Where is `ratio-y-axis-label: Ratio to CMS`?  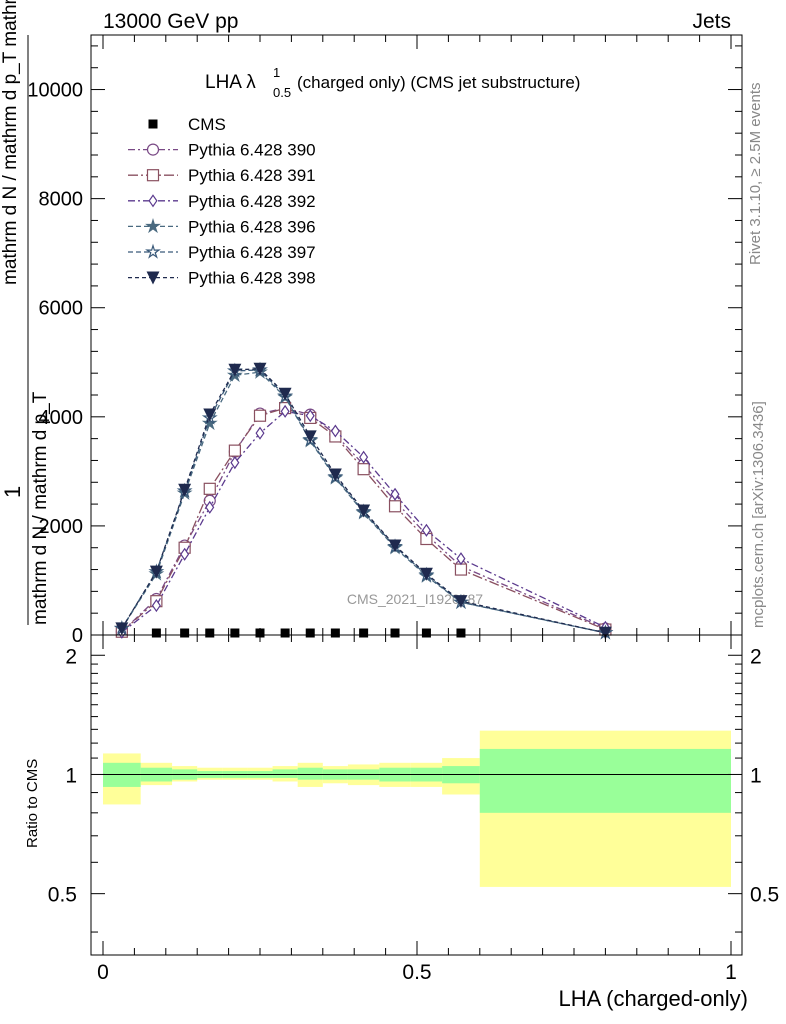 ratio-y-axis-label: Ratio to CMS is located at coordinates (32, 803).